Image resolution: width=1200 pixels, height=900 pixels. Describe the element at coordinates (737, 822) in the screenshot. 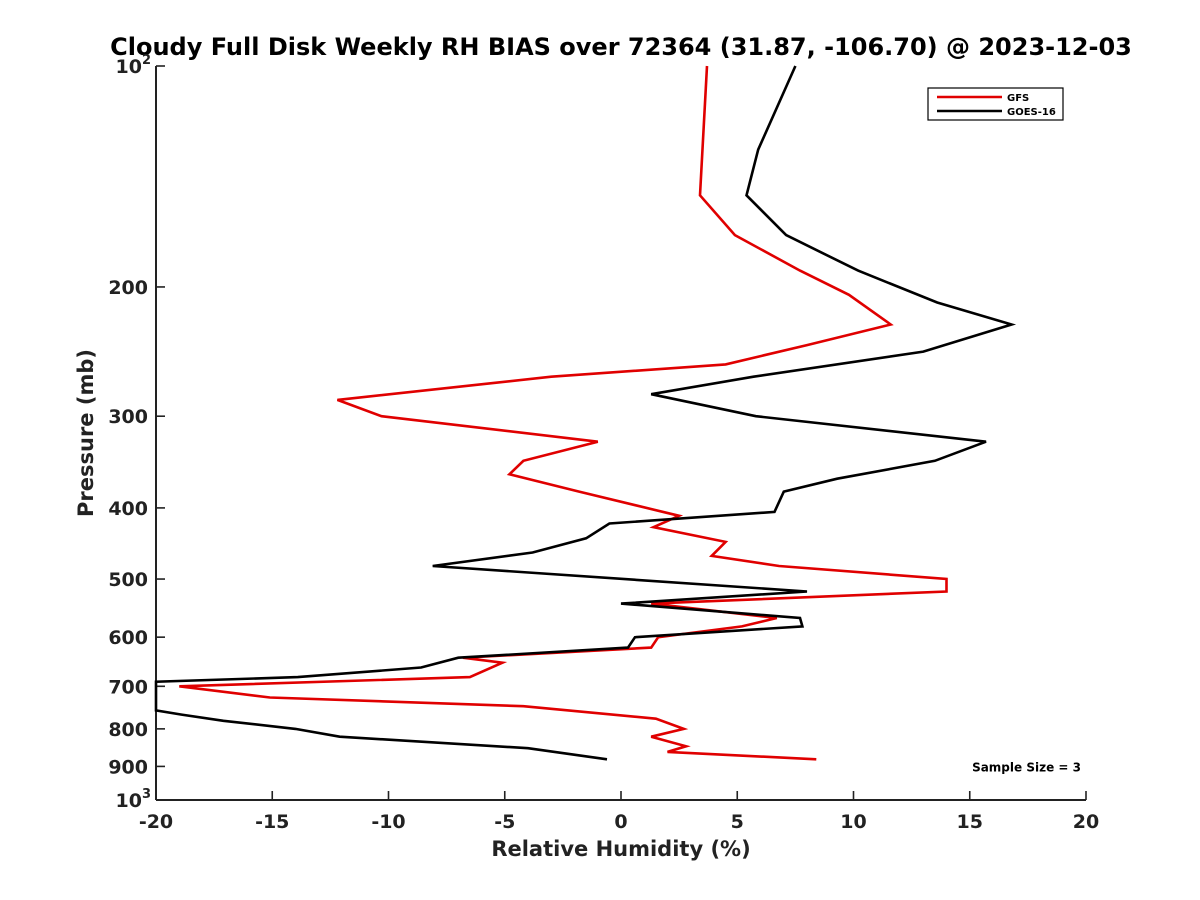

I see `x-tick-label: 5` at that location.